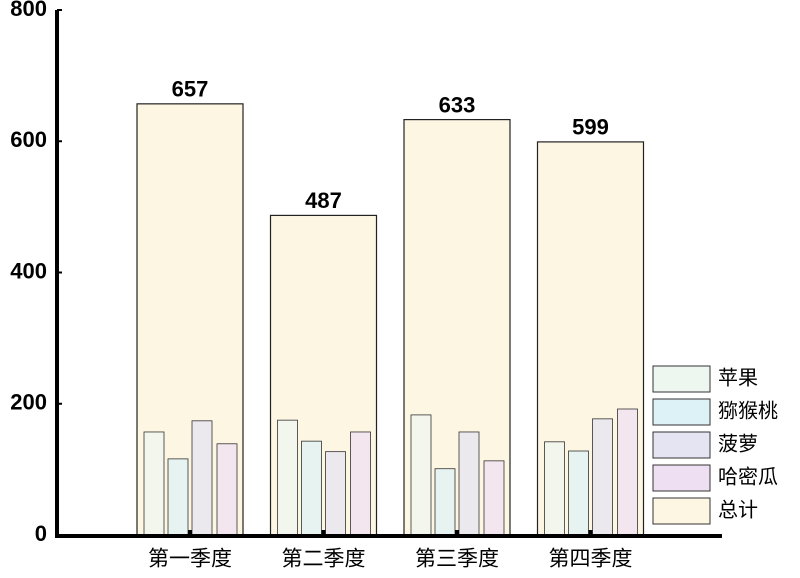  Describe the element at coordinates (748, 477) in the screenshot. I see `legend-label: 哈密瓜` at that location.